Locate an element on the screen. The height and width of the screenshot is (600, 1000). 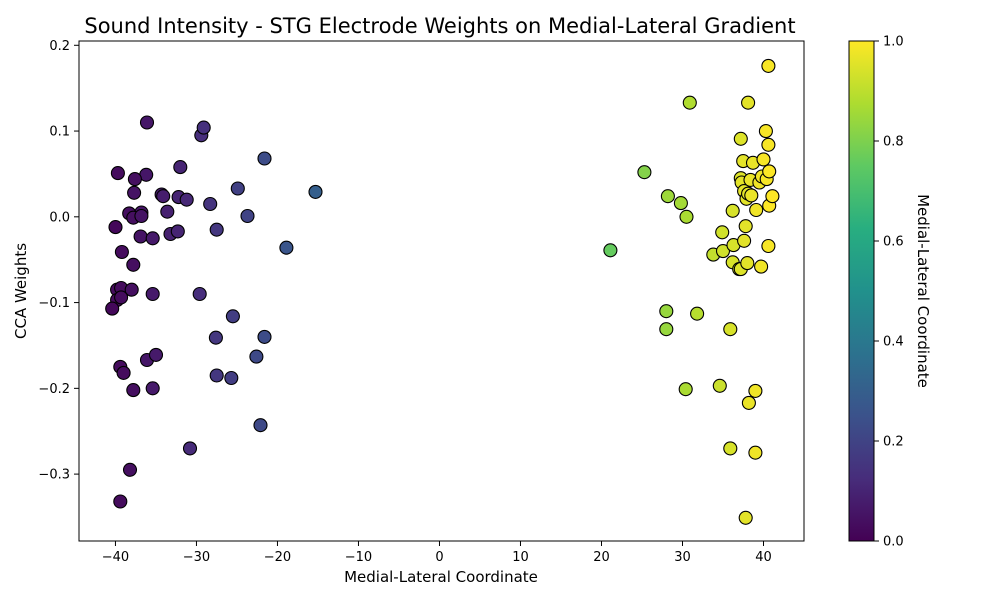
y-tick-label: −0.3 is located at coordinates (54, 475).